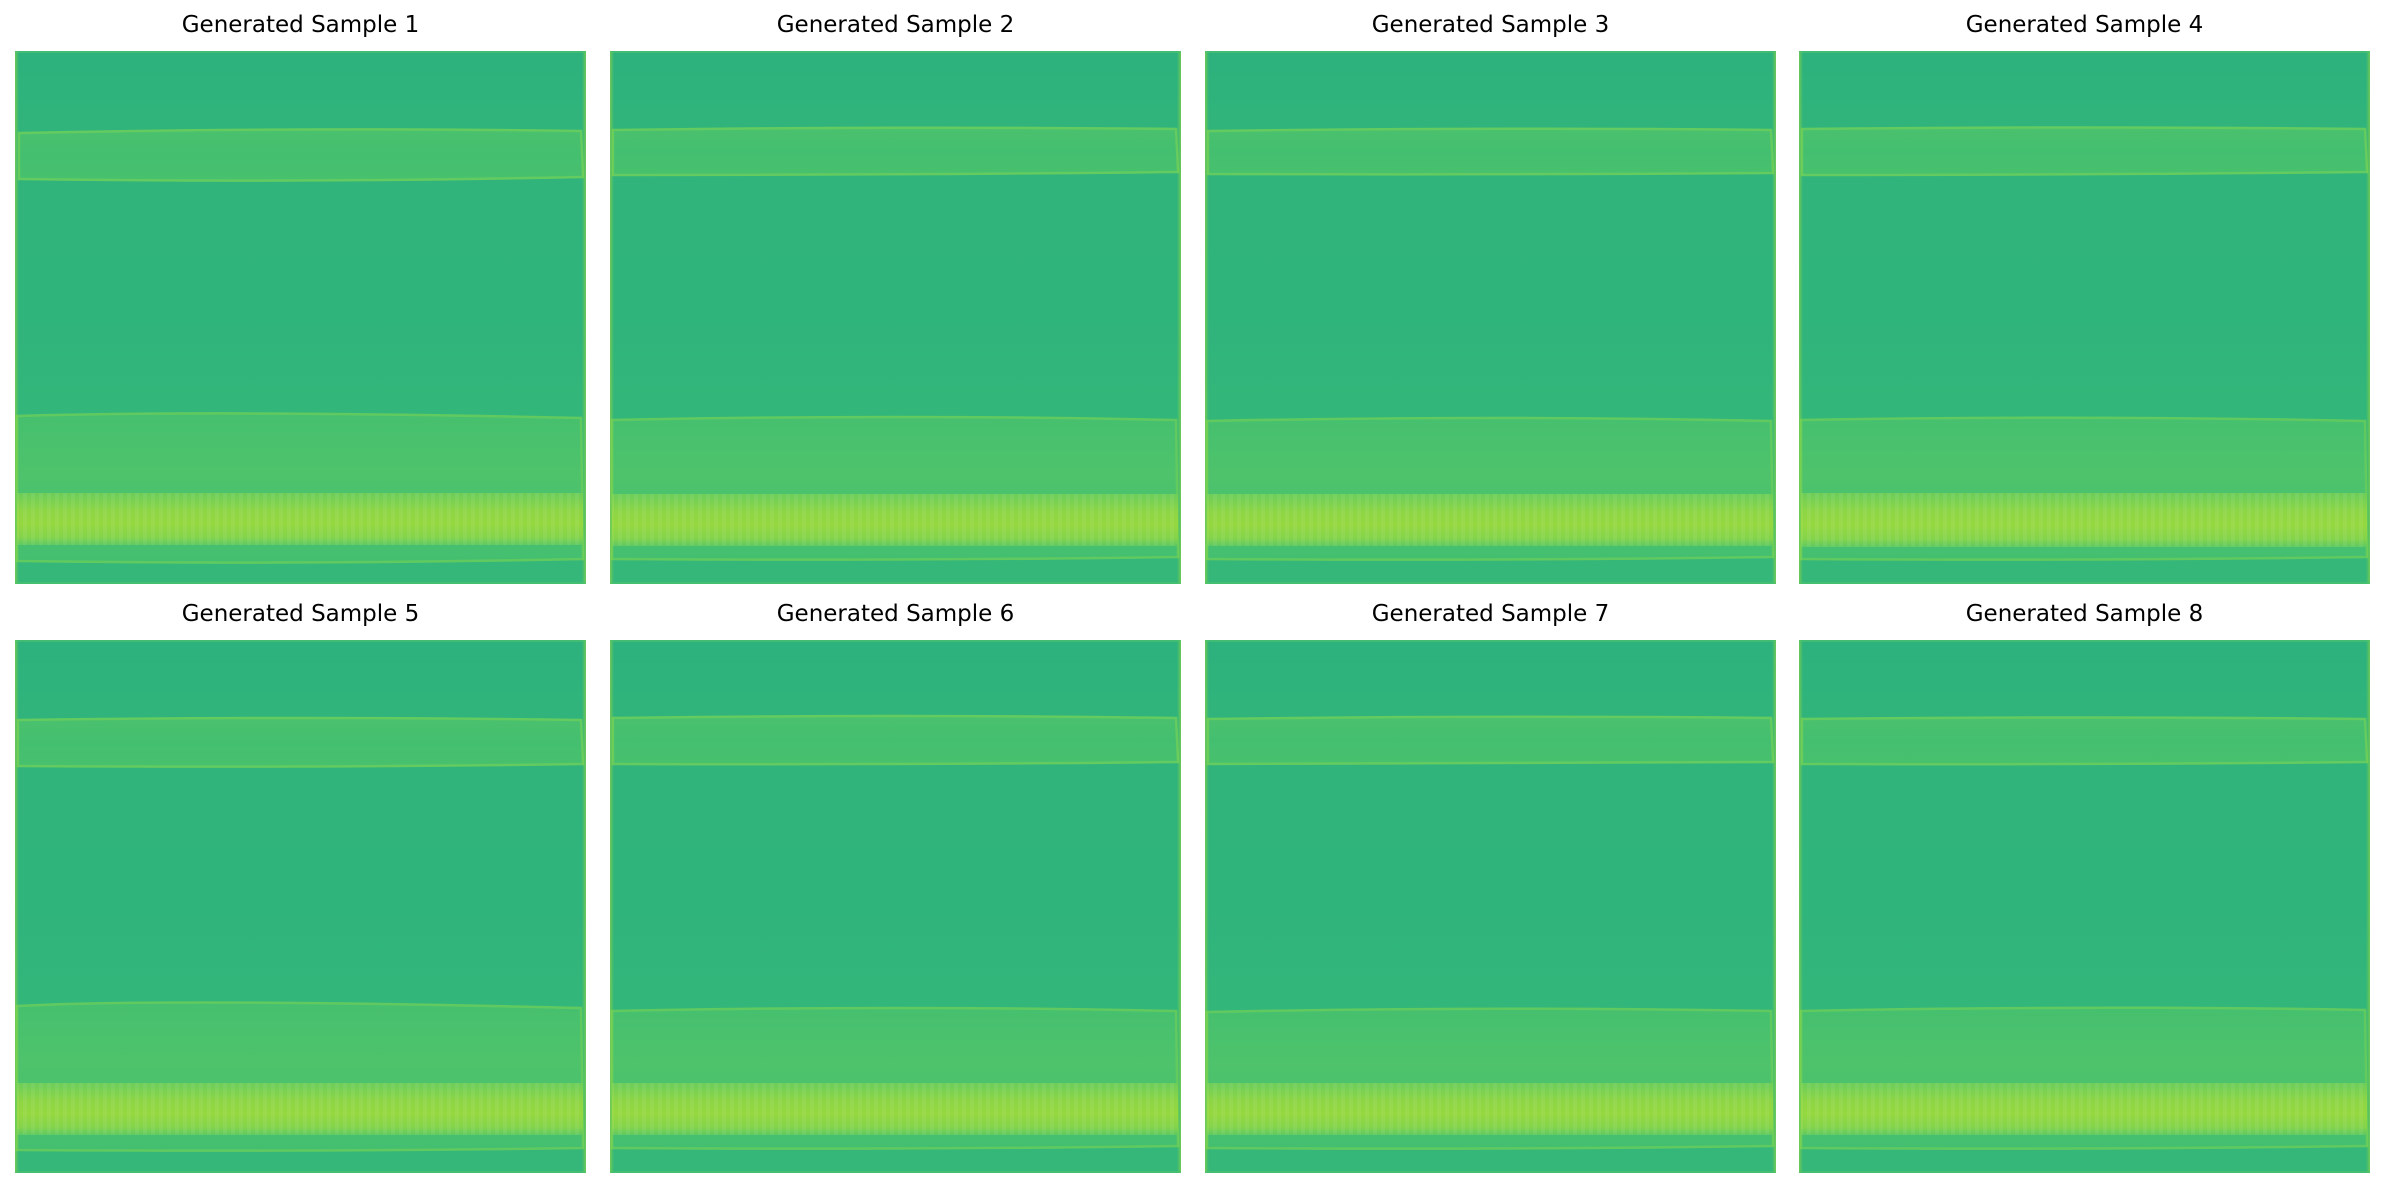  What do you see at coordinates (300, 25) in the screenshot?
I see `sample-title: Generated Sample 1` at bounding box center [300, 25].